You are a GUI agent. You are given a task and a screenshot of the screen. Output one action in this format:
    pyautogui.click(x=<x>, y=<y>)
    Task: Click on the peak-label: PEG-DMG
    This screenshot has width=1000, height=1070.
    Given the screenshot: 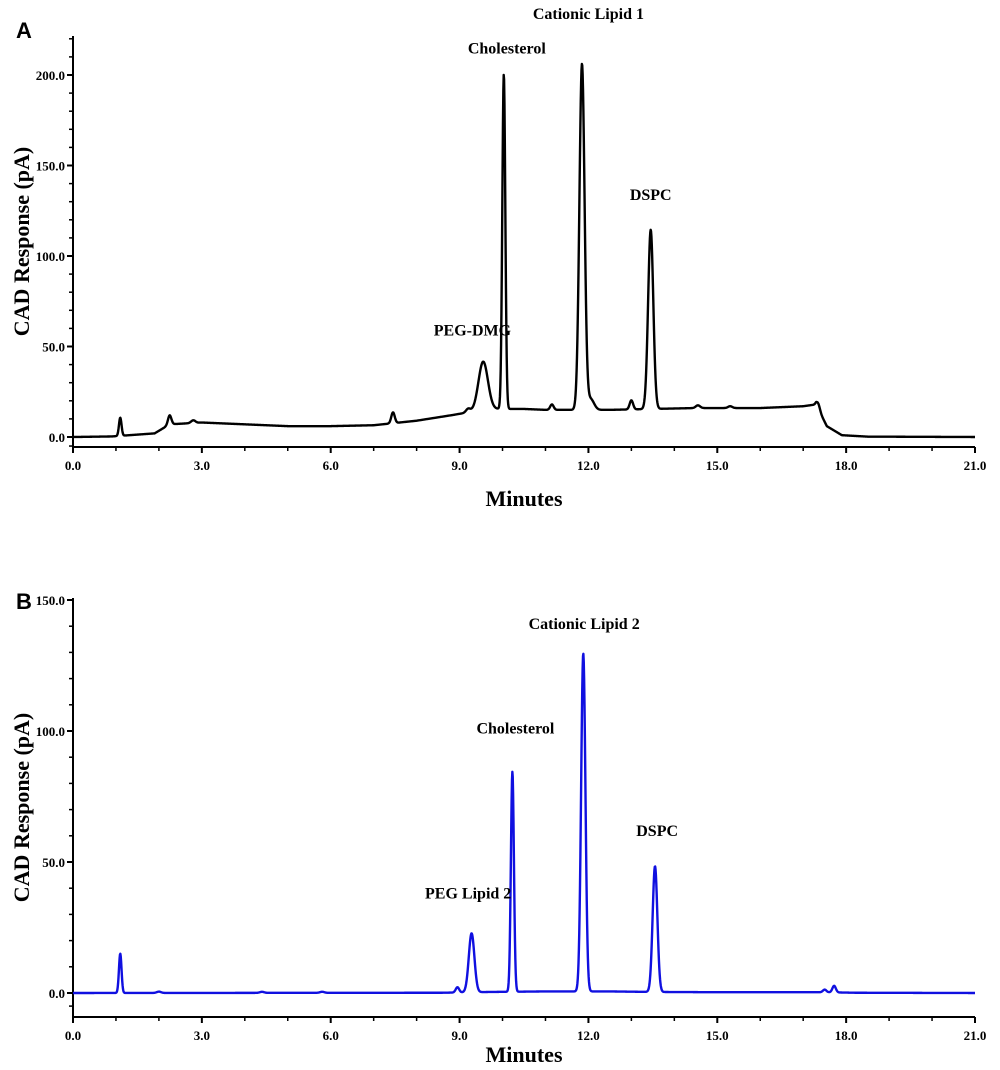 What is the action you would take?
    pyautogui.click(x=473, y=331)
    